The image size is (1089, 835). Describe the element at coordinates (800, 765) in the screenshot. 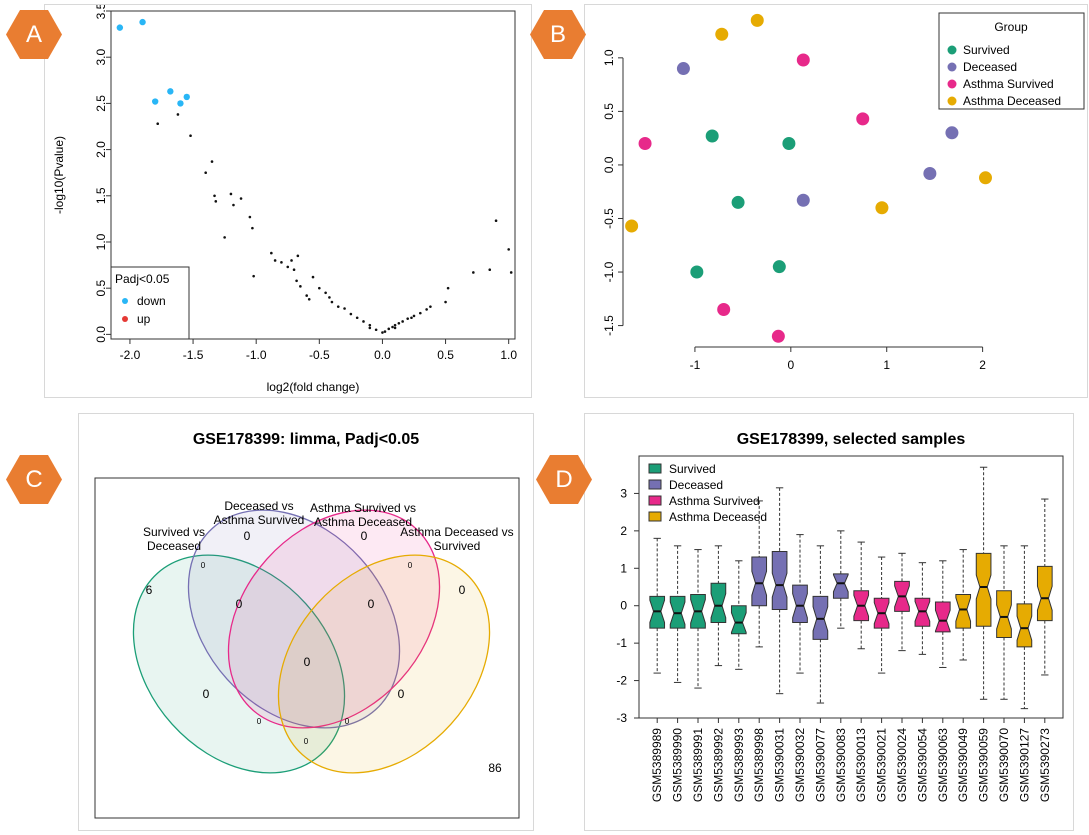

I see `x-tick-label: GSM5390032` at that location.